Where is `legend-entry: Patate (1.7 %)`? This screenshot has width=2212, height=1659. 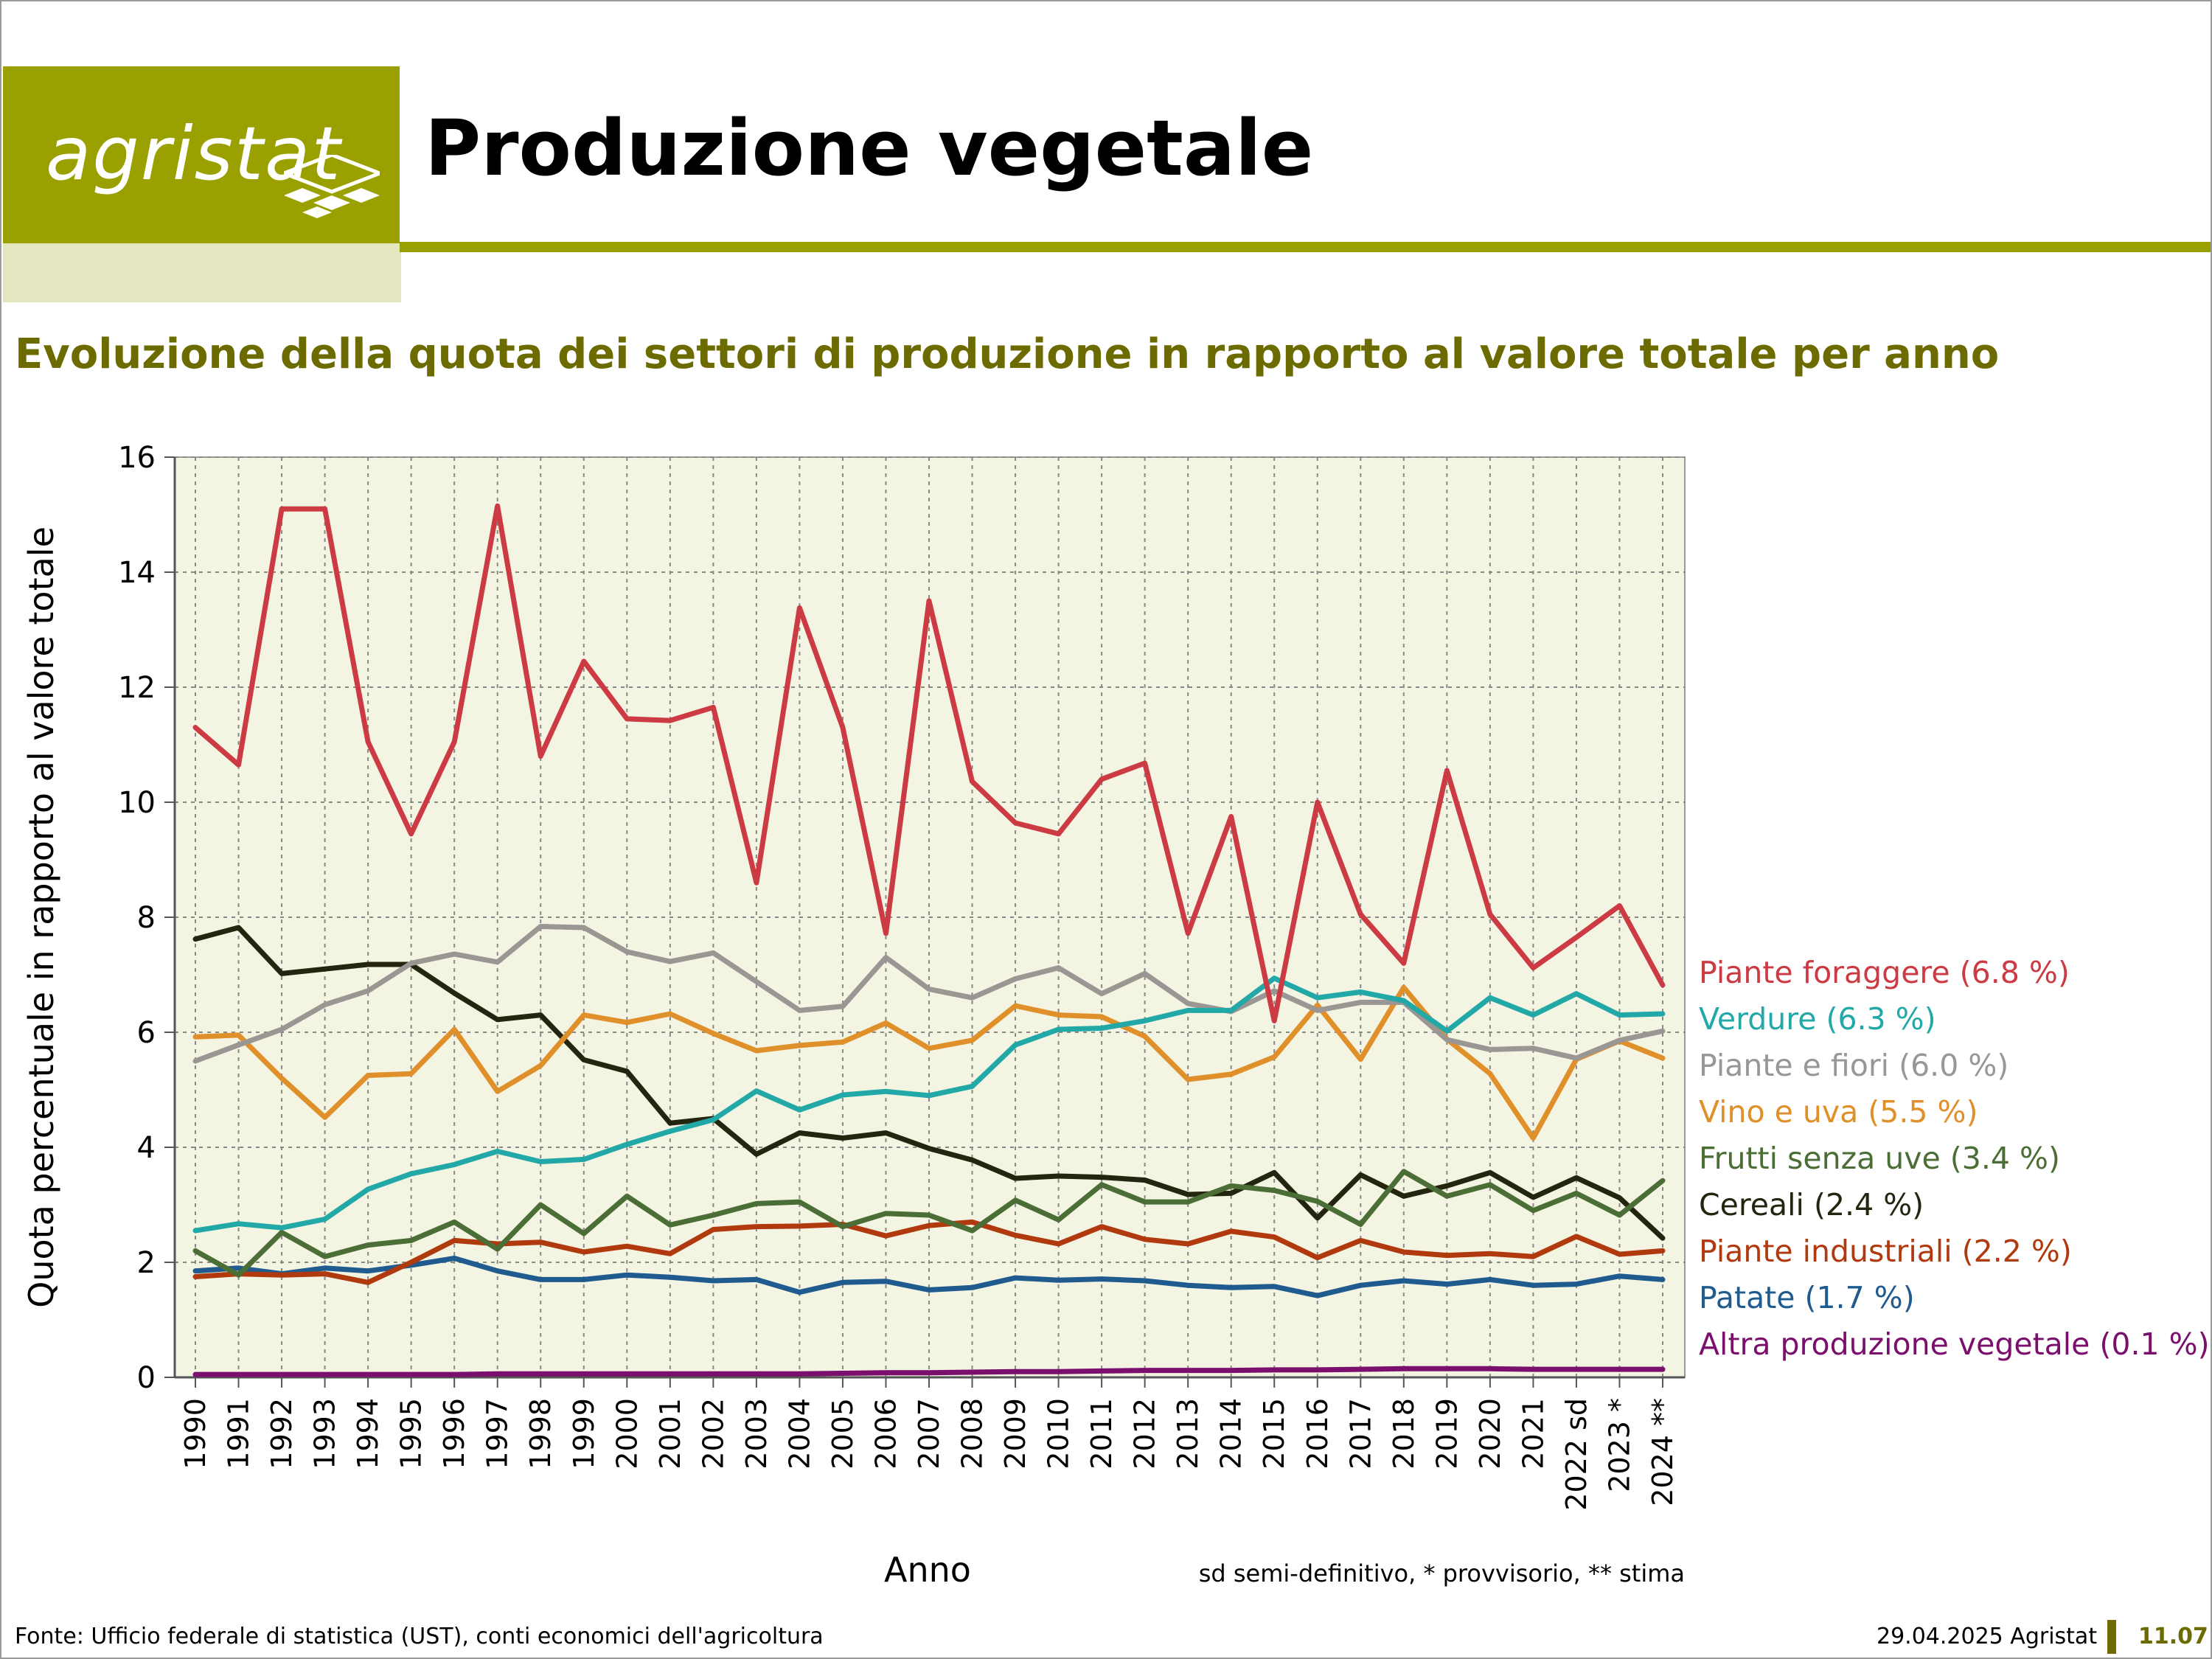
legend-entry: Patate (1.7 %) is located at coordinates (1807, 1297).